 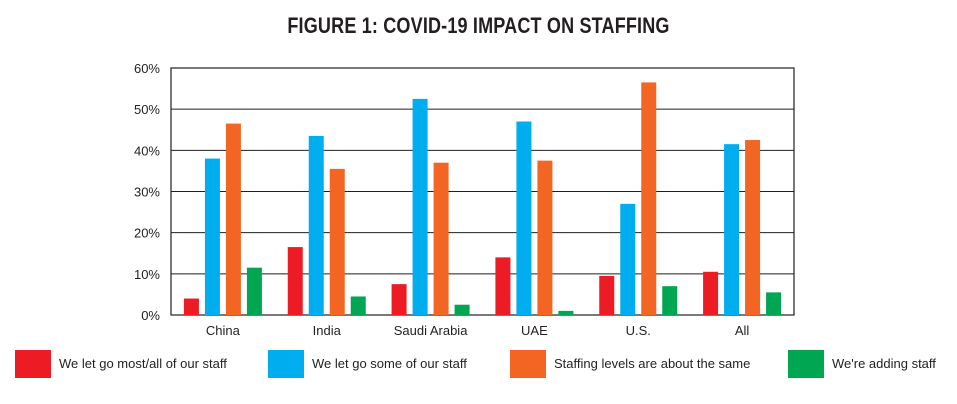 What do you see at coordinates (143, 363) in the screenshot?
I see `legend-label: We let go most/all of our staff` at bounding box center [143, 363].